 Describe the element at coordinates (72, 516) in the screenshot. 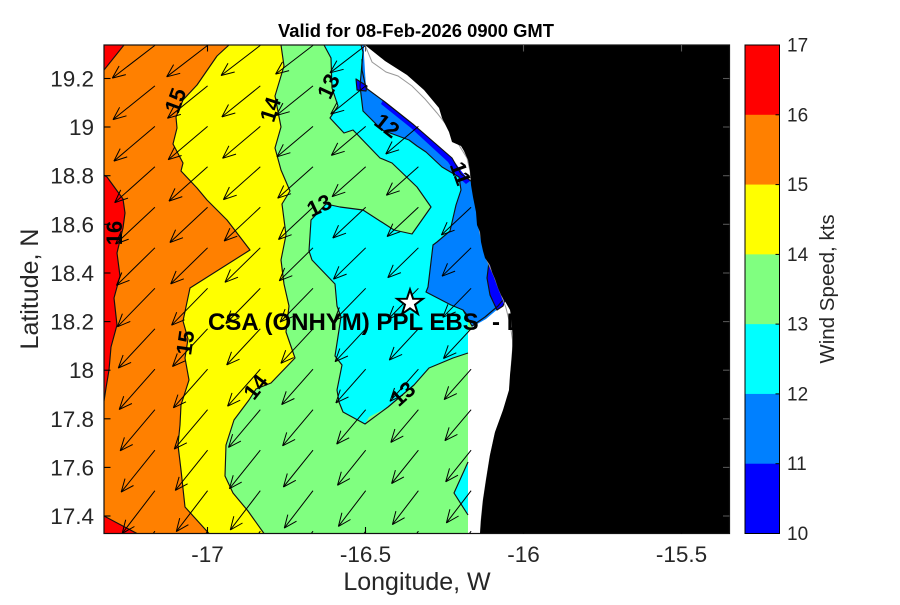

I see `svg-text: 17.4` at that location.